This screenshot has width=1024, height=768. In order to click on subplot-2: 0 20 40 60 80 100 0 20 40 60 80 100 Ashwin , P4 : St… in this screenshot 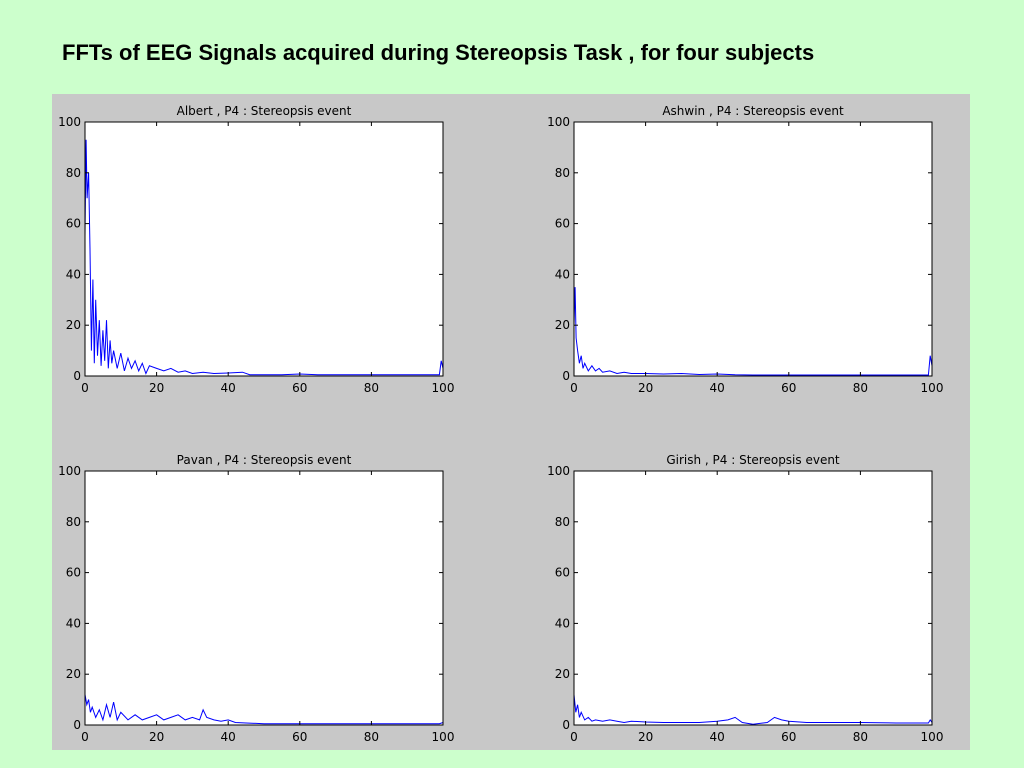, I will do `click(745, 249)`.